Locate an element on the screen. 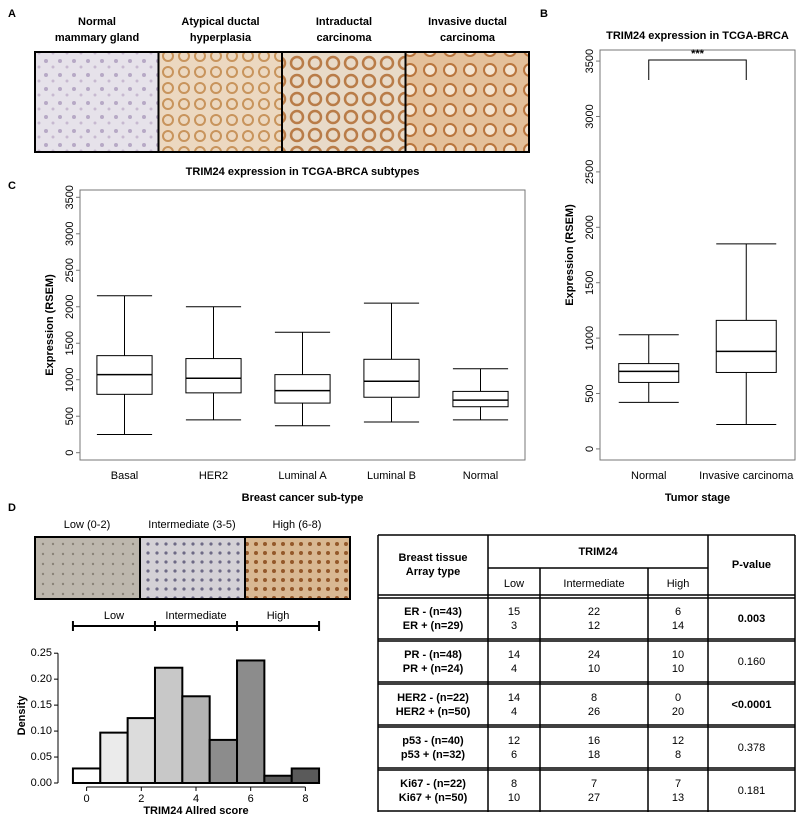  y-tick-label: 0.00 is located at coordinates (41, 783).